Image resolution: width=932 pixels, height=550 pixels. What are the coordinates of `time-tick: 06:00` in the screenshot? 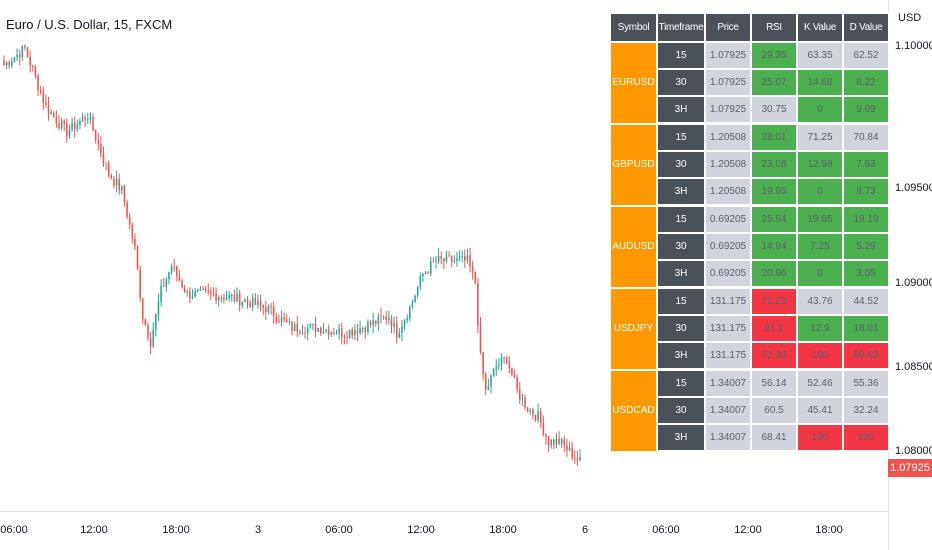 It's located at (14, 530).